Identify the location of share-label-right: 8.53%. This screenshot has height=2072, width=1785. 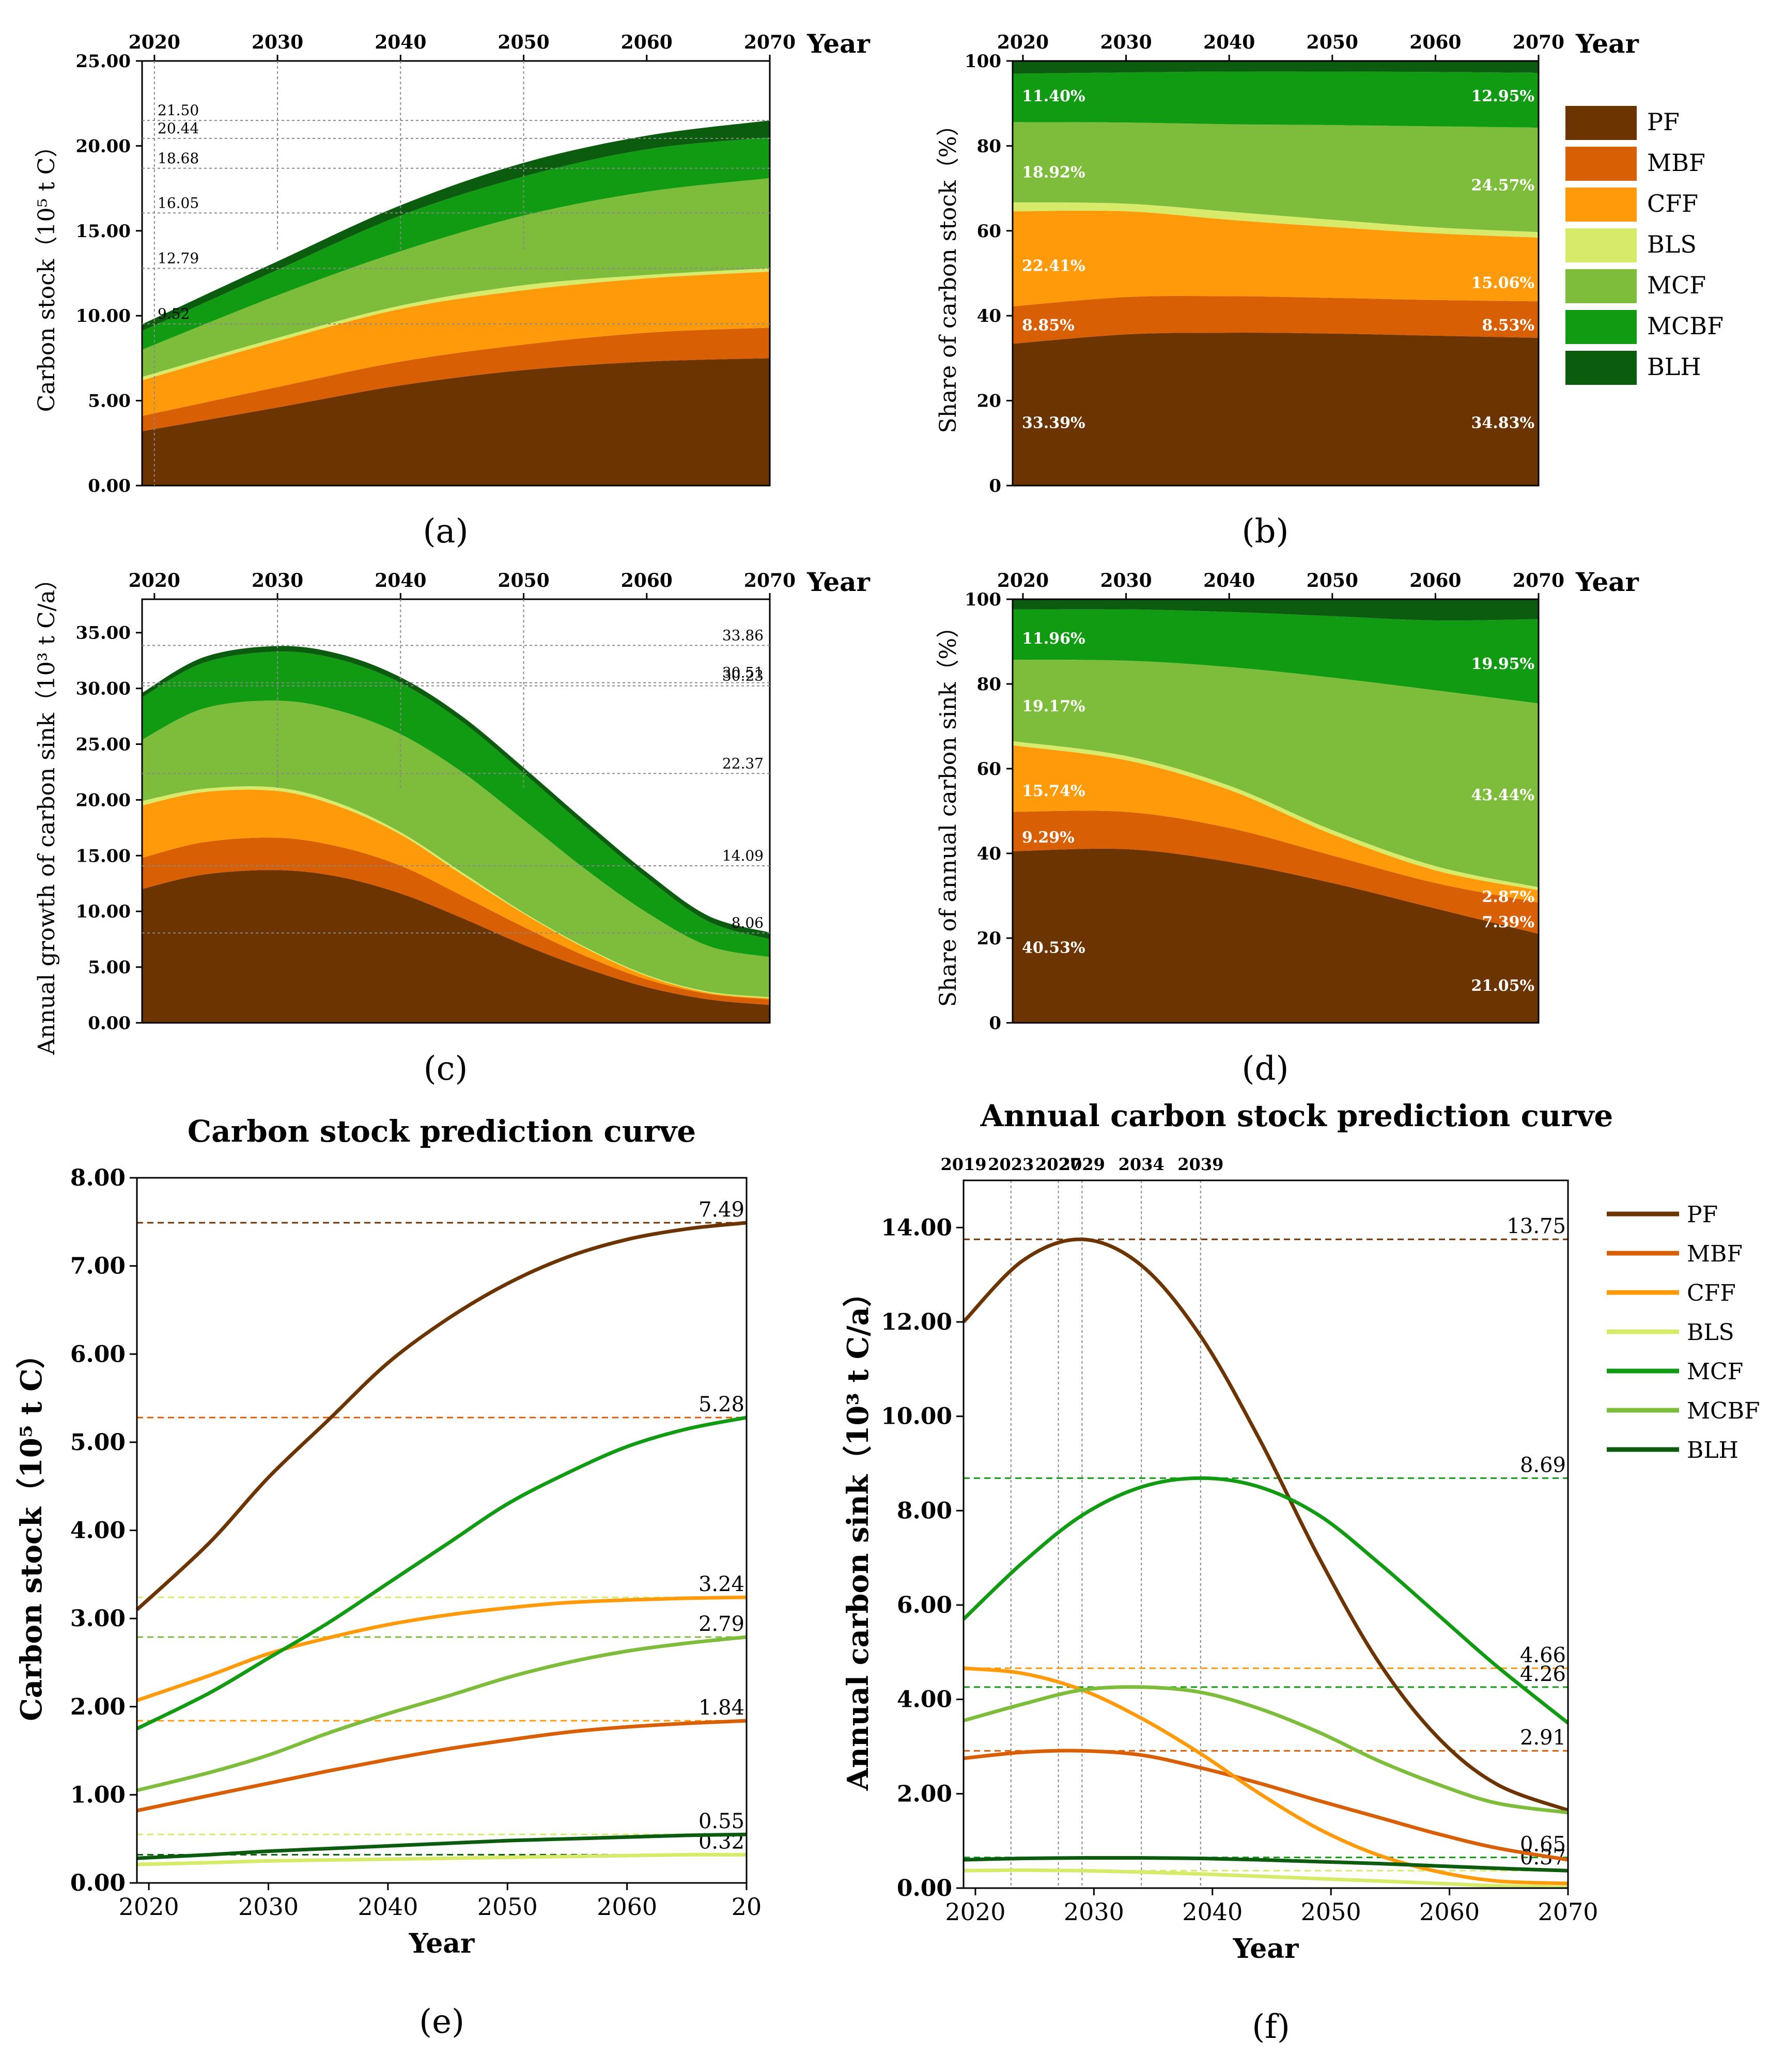
(1508, 326).